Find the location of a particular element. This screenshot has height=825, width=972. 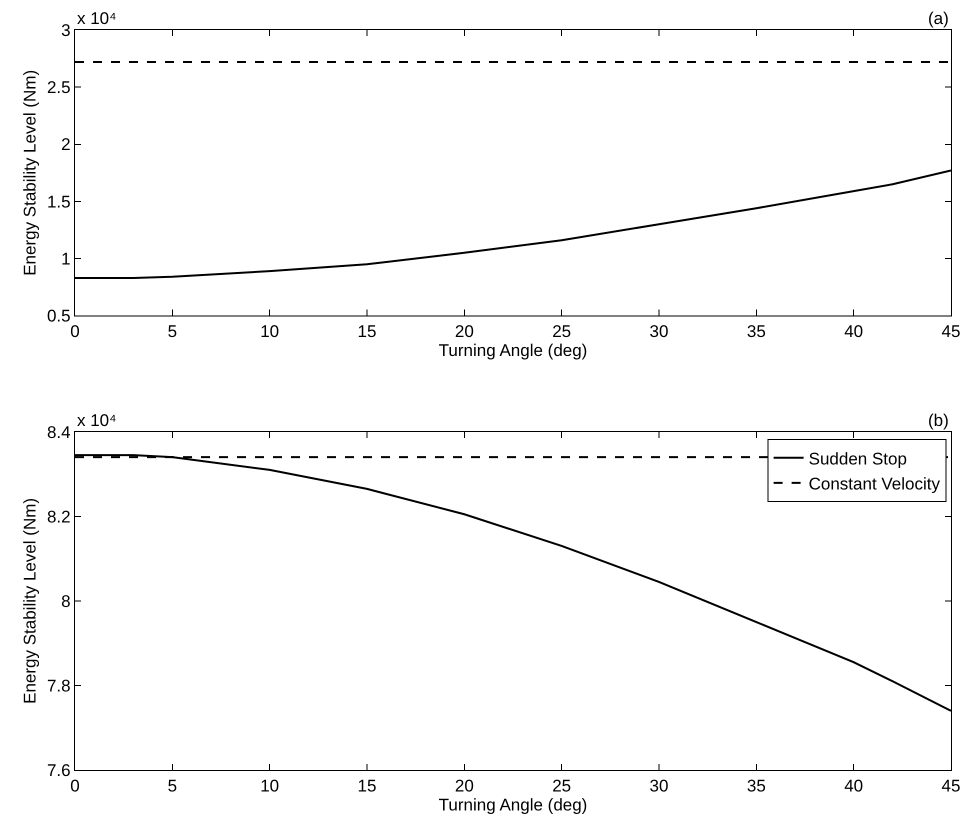

y-tick-label: 1.5 is located at coordinates (58, 202).